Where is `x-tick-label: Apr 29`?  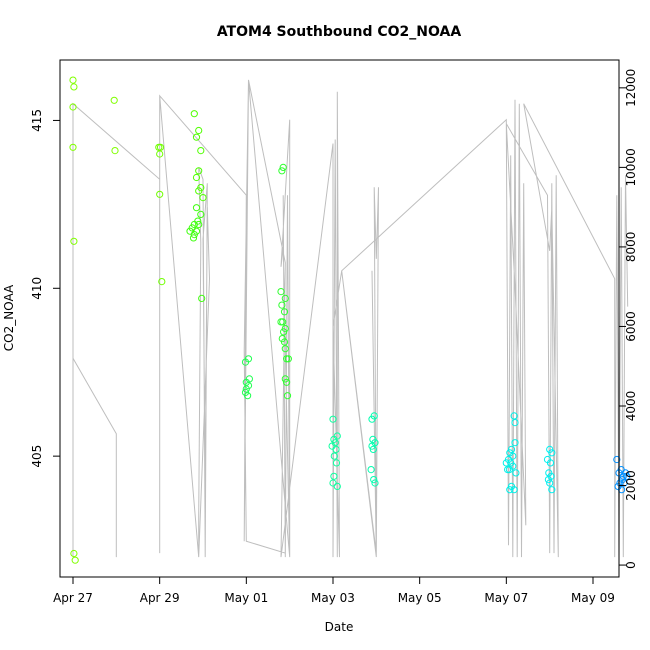 x-tick-label: Apr 29 is located at coordinates (160, 598).